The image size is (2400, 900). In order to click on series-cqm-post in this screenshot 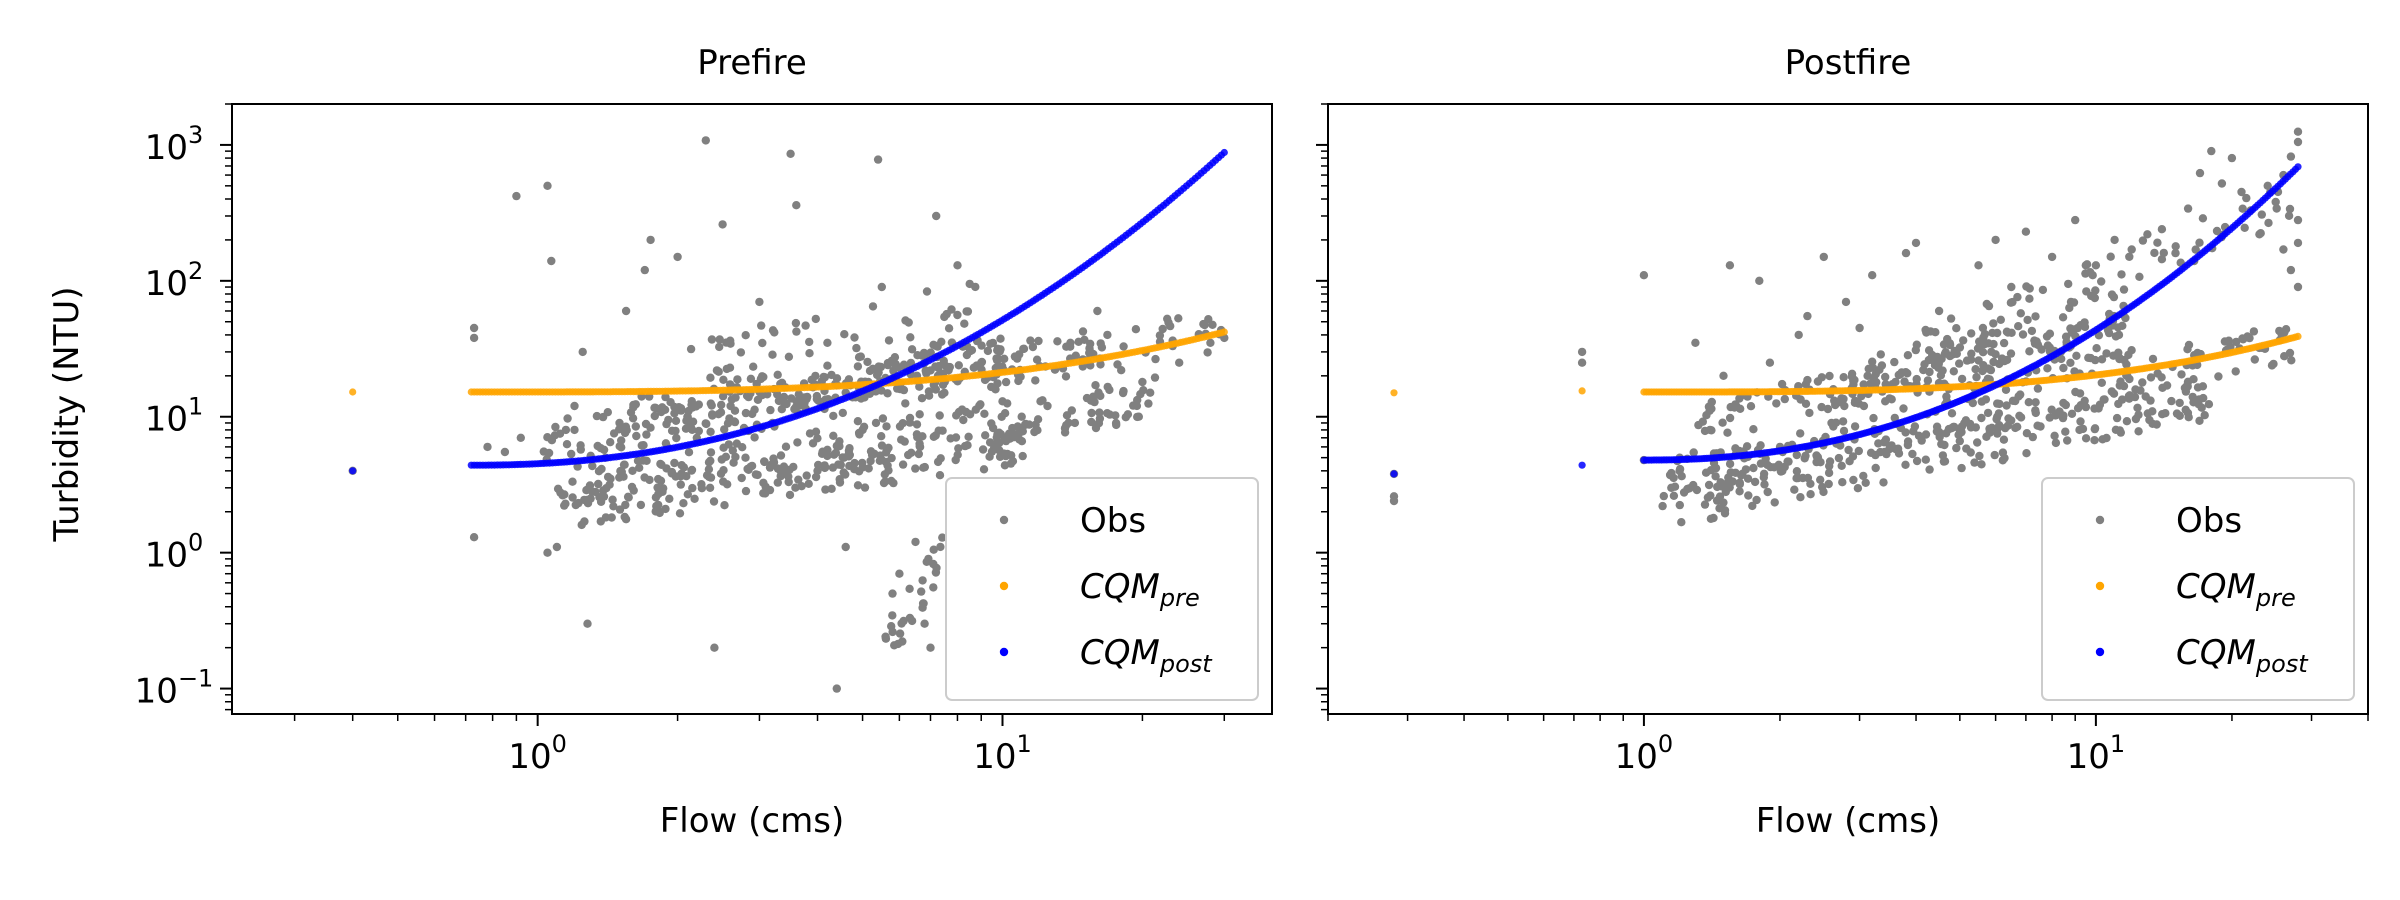, I will do `click(788, 311)`.